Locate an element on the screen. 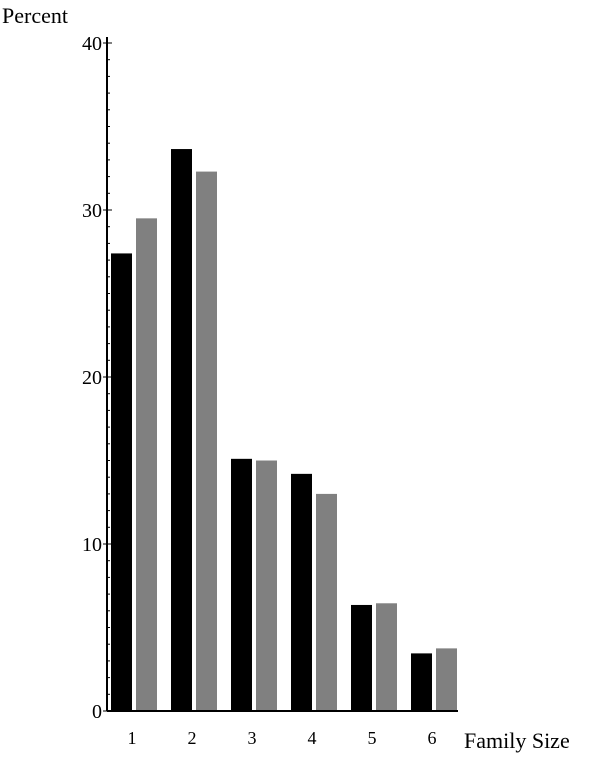 Image resolution: width=609 pixels, height=757 pixels. y-tick-label: 40 is located at coordinates (92, 44).